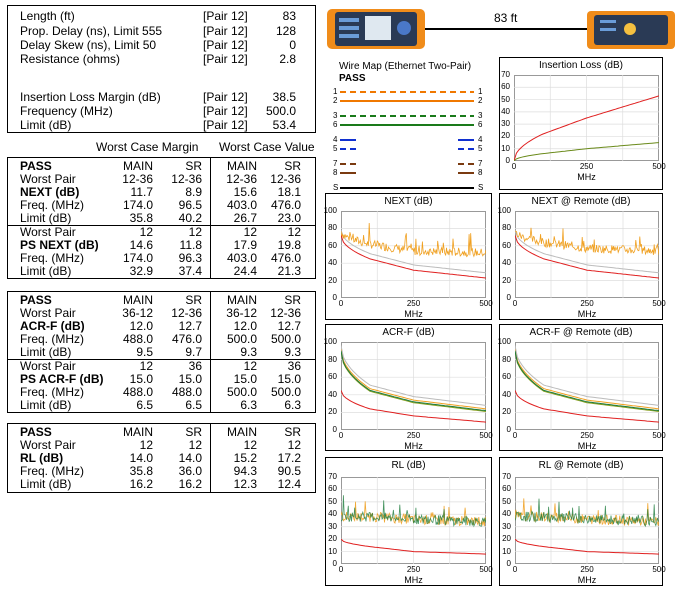 The height and width of the screenshot is (600, 691). I want to click on cell-value: 17.9, so click(245, 244).